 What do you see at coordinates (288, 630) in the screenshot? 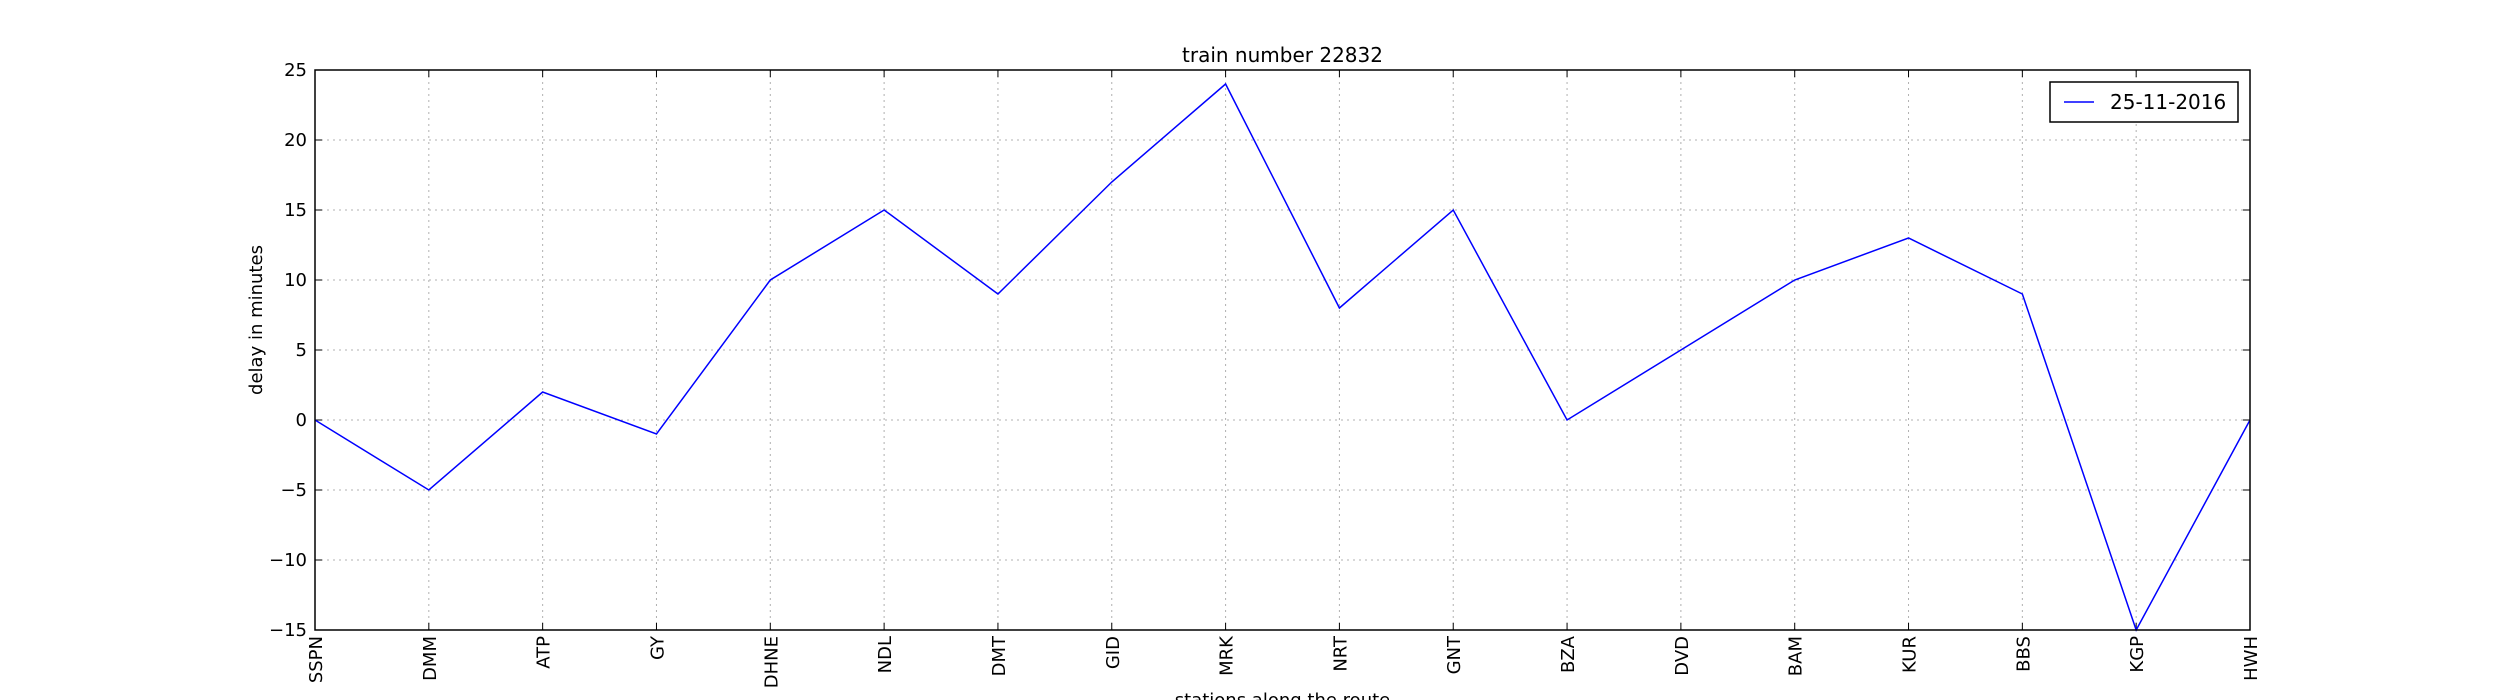
I see `y-tick-label: −15` at bounding box center [288, 630].